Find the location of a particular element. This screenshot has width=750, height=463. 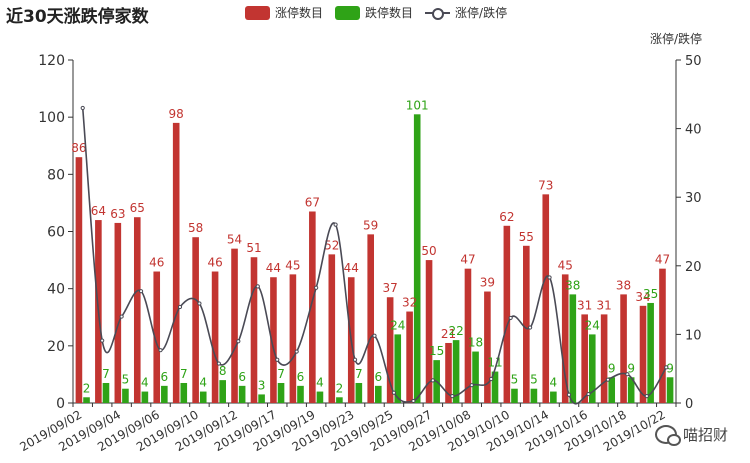

y2-tick-label: 20 is located at coordinates (693, 267).